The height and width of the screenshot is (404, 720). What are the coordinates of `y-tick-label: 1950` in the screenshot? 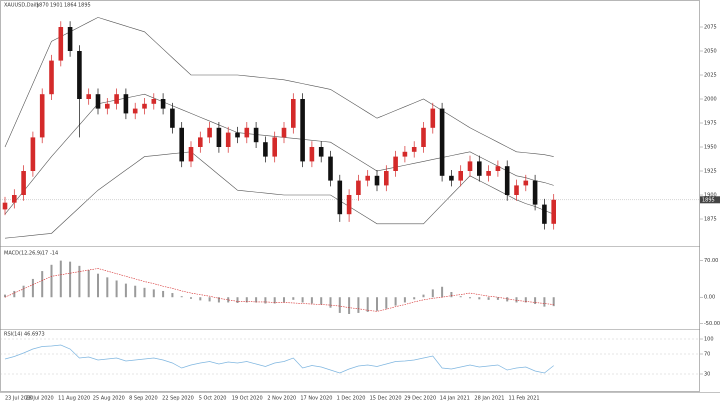 It's located at (710, 148).